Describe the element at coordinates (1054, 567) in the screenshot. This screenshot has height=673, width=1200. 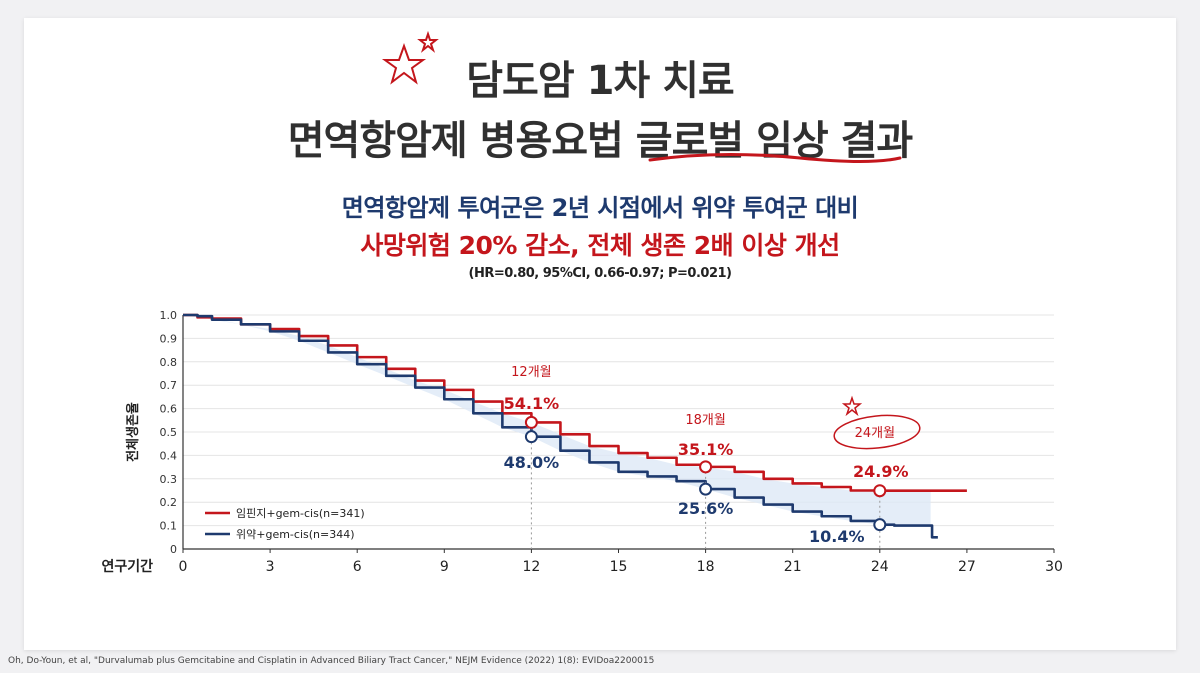
I see `x-tick-label: 30` at that location.